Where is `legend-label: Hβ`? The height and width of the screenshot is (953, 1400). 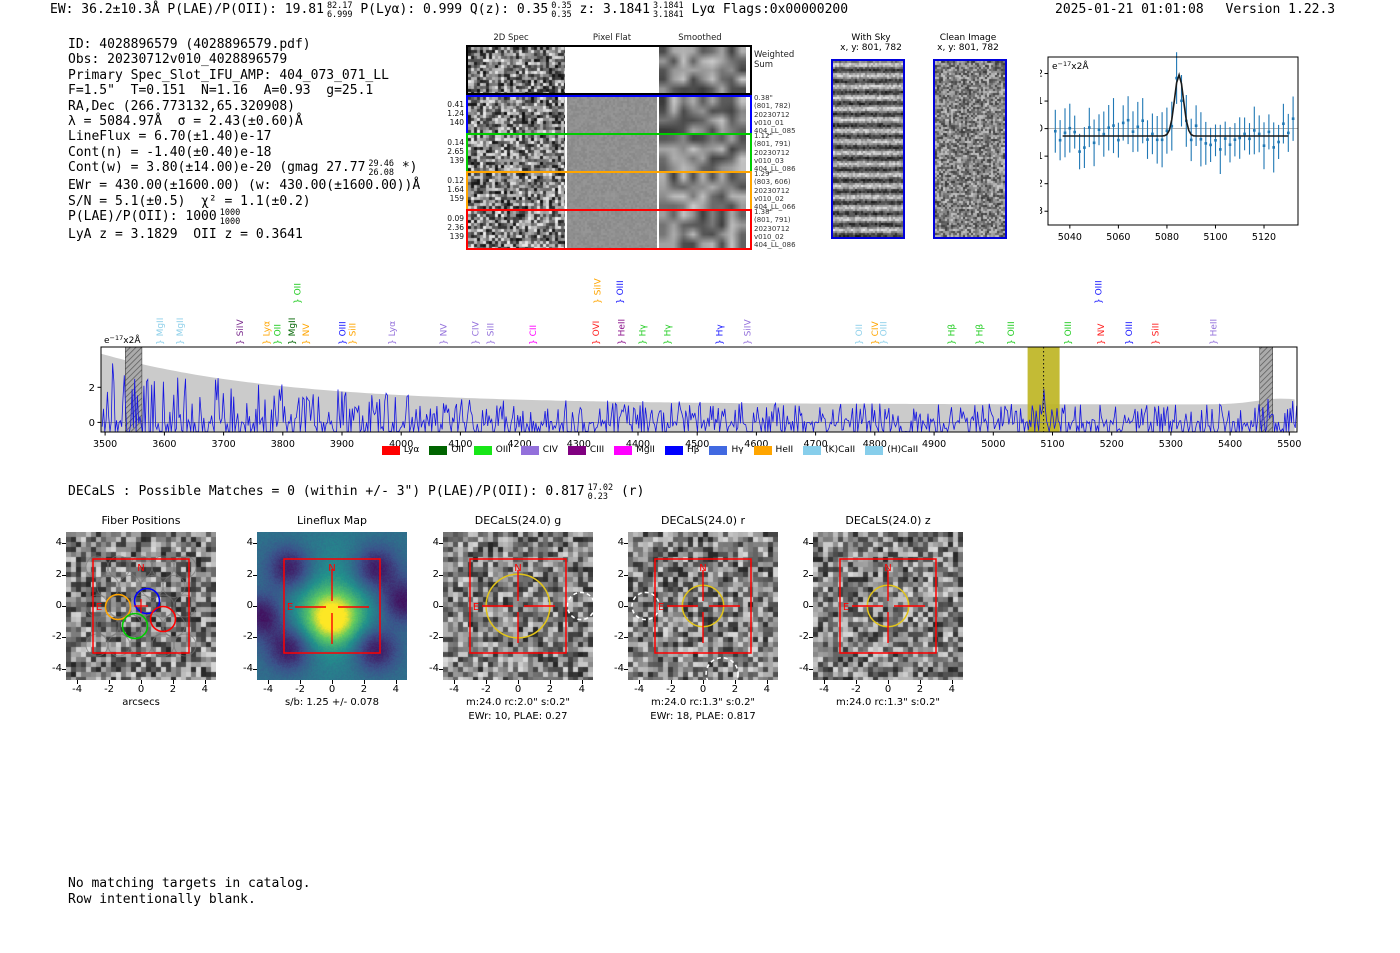 legend-label: Hβ is located at coordinates (693, 450).